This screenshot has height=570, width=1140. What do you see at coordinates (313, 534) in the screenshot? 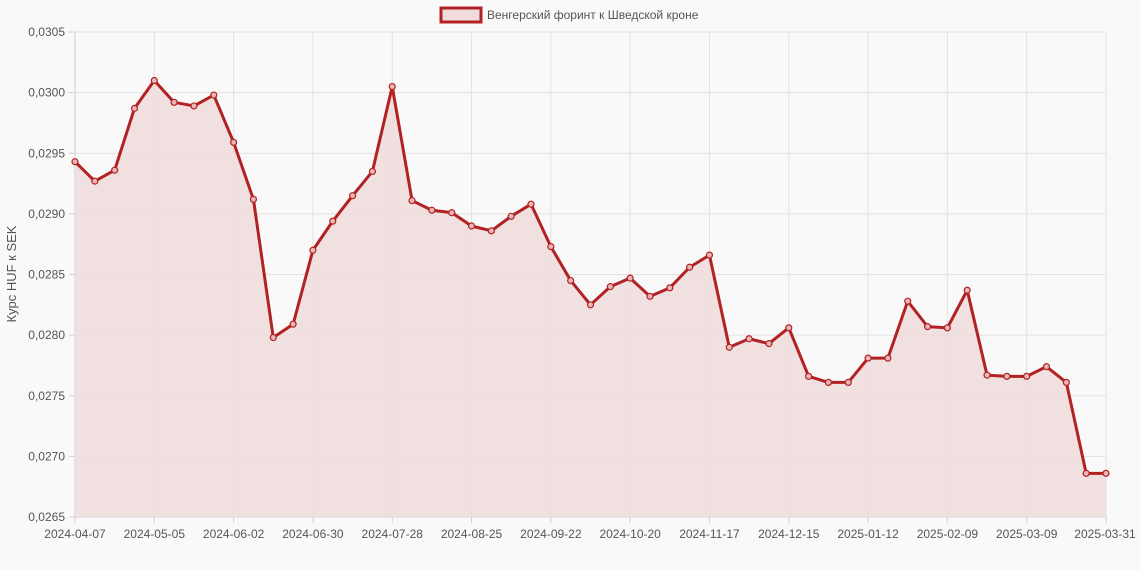
I see `x-tick-label: 2024-06-30` at bounding box center [313, 534].